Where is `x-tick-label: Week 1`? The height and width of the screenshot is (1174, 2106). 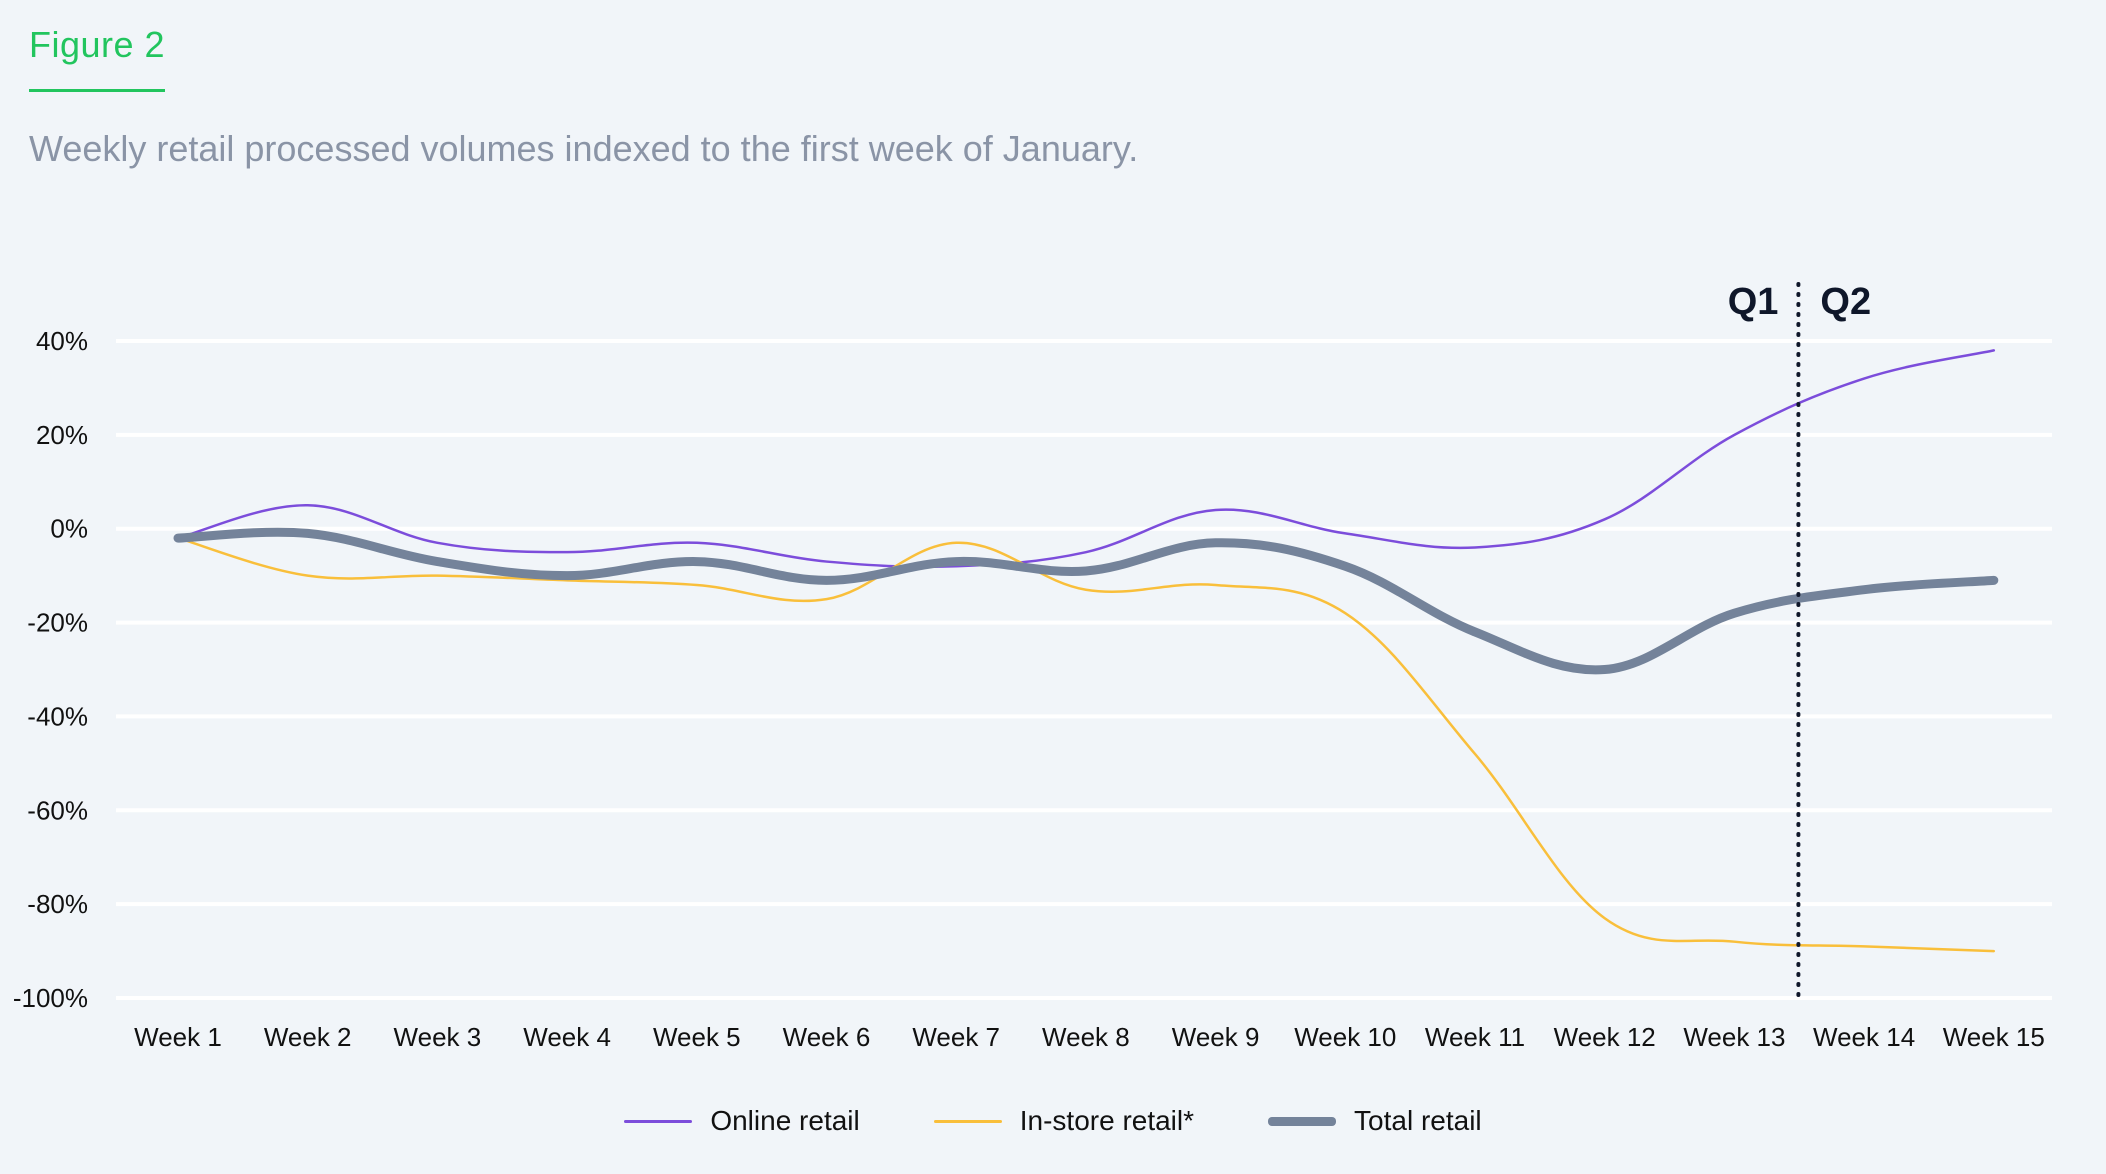 x-tick-label: Week 1 is located at coordinates (178, 1037).